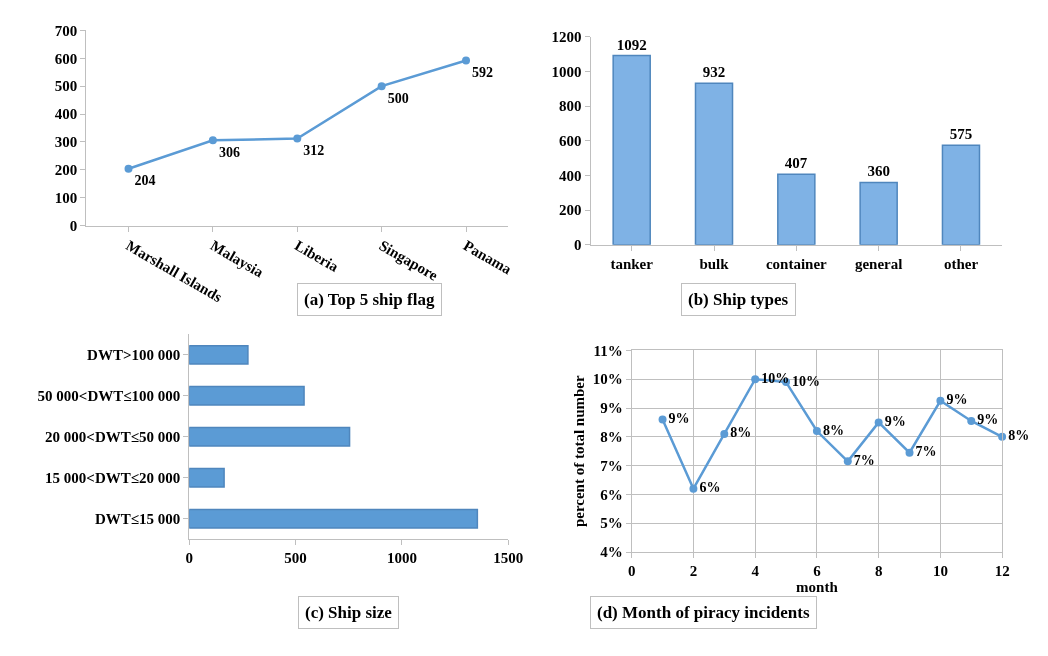 The width and height of the screenshot is (1048, 656). What do you see at coordinates (607, 379) in the screenshot?
I see `y-tick-label: 10%` at bounding box center [607, 379].